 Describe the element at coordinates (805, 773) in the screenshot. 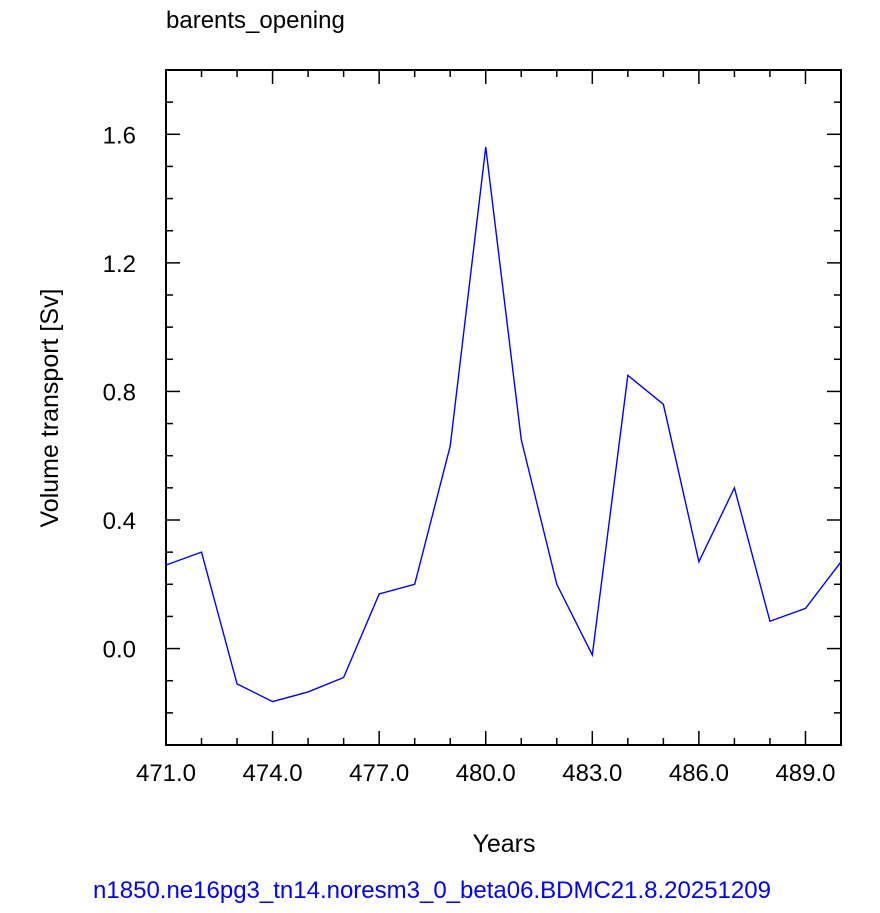

I see `x-tick-label: 489.0` at that location.